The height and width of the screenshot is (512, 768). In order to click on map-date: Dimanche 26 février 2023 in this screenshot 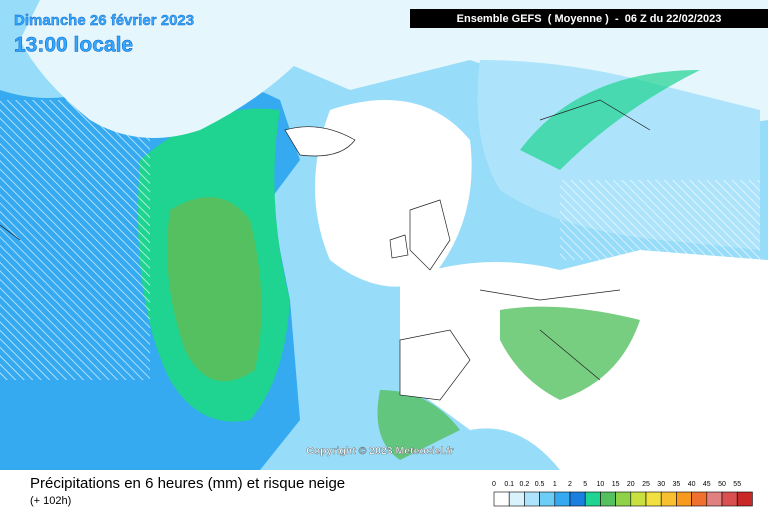, I will do `click(104, 20)`.